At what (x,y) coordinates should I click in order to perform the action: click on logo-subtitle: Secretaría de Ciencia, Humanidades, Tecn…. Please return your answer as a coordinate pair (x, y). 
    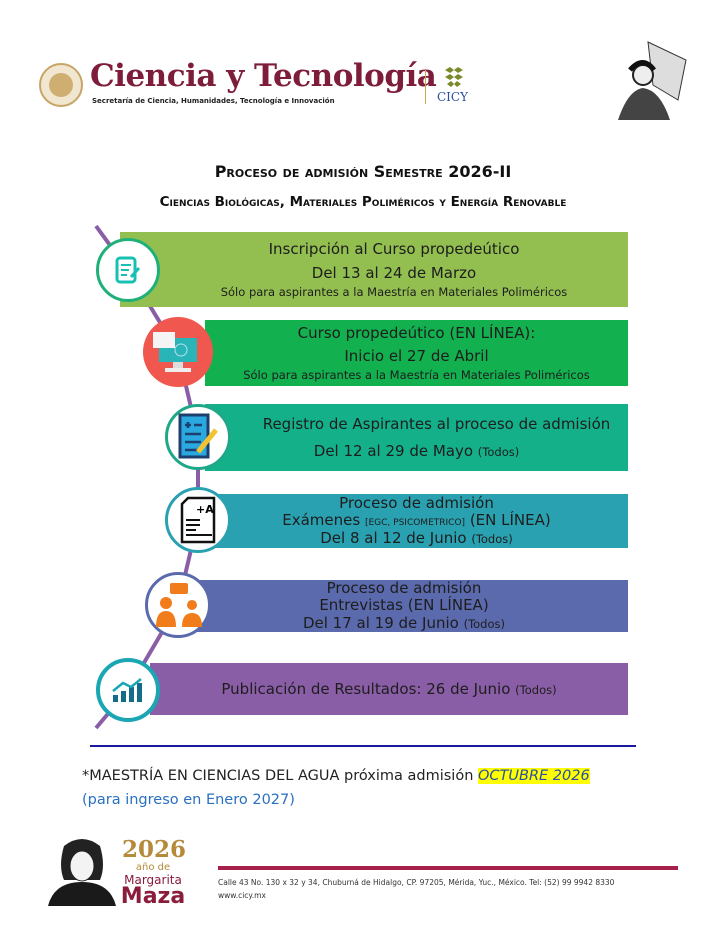
    Looking at the image, I should click on (213, 101).